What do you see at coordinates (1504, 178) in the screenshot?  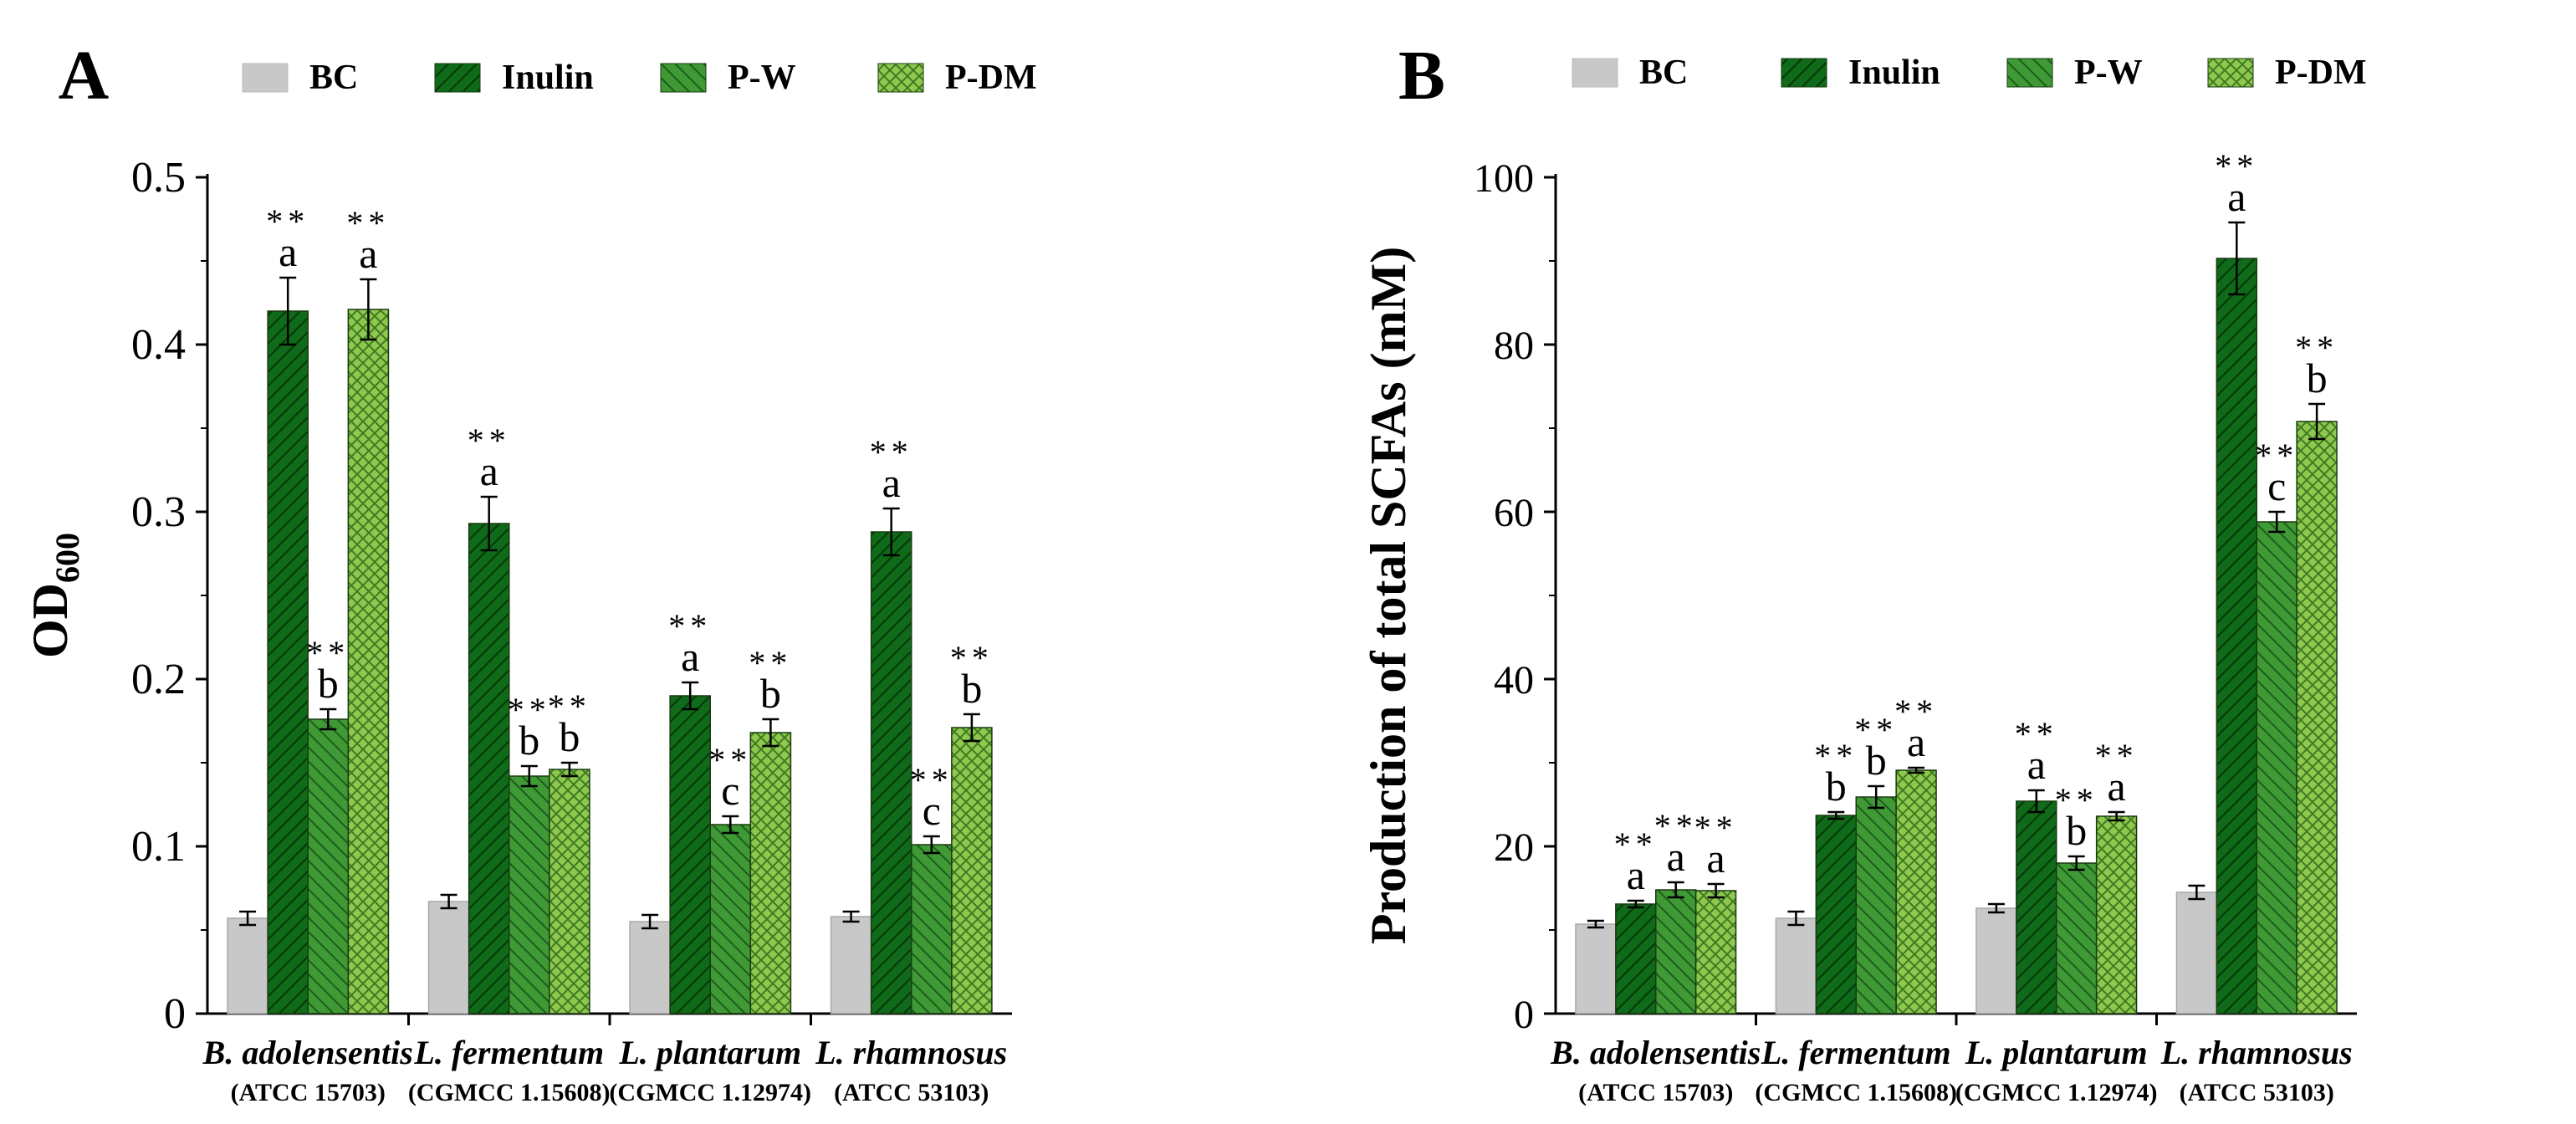 I see `y-tick-label: 100` at bounding box center [1504, 178].